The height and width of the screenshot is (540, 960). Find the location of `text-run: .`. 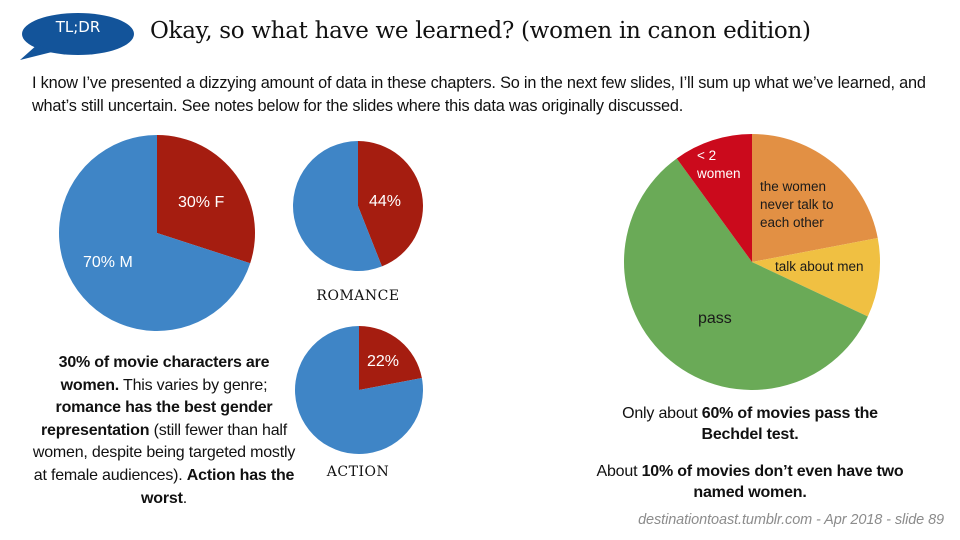

text-run: . is located at coordinates (184, 498).